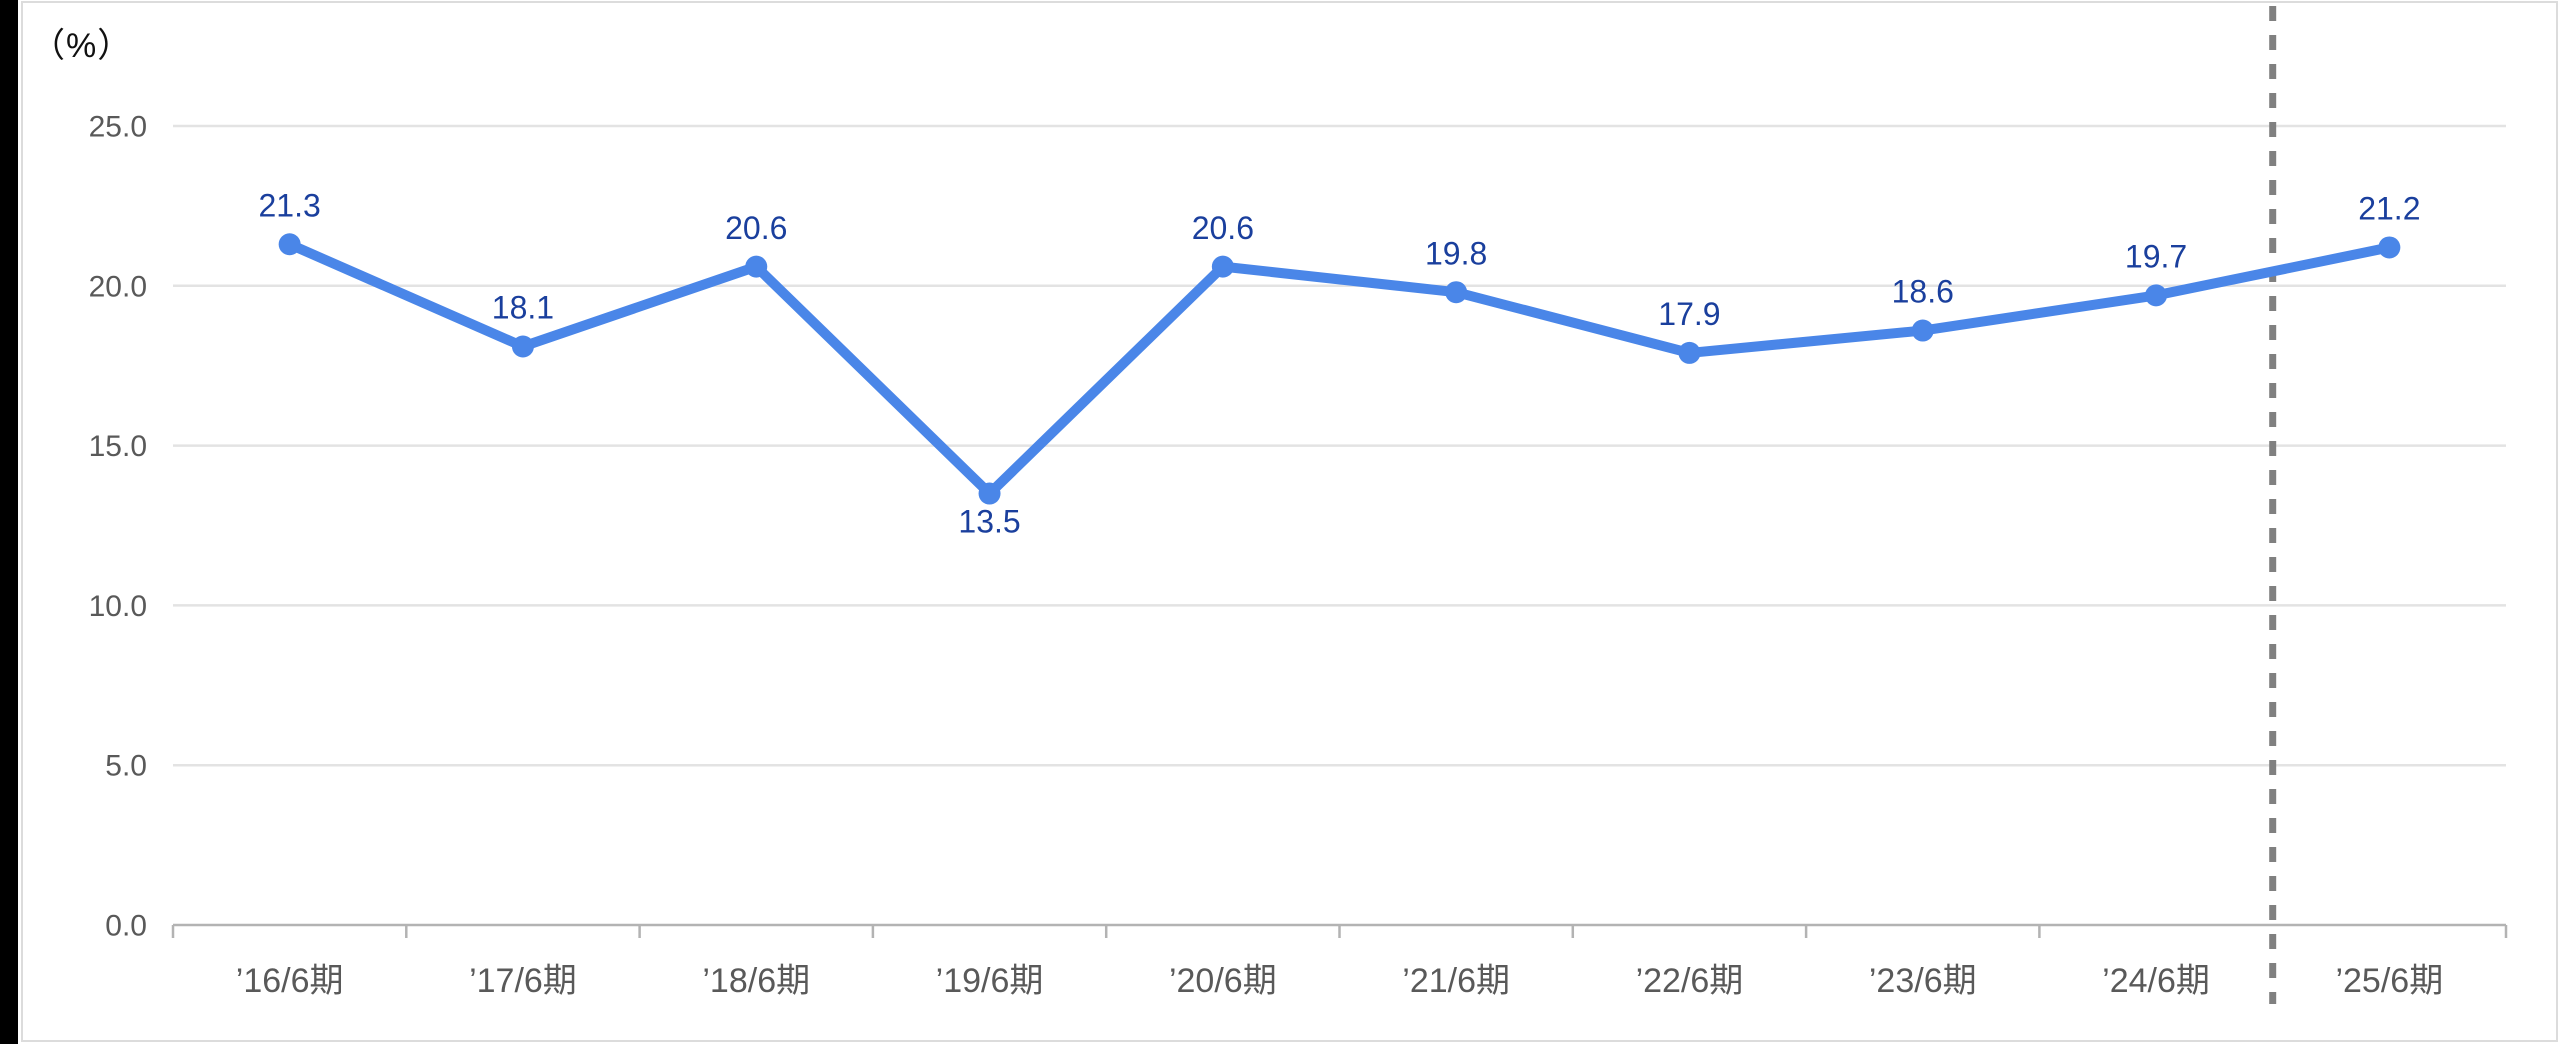 The image size is (2560, 1044). I want to click on y-tick-label: 25.0, so click(118, 127).